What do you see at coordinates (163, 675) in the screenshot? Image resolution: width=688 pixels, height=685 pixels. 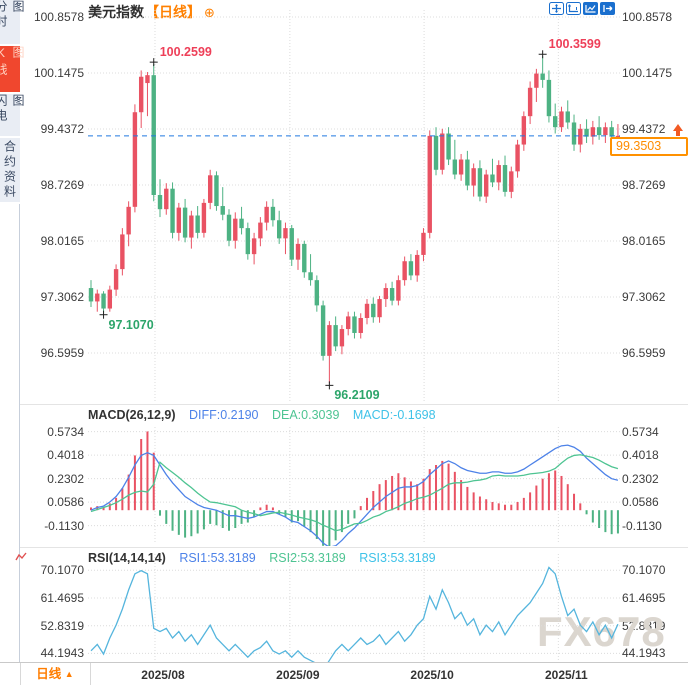 I see `x-axis-label: 2025/08` at bounding box center [163, 675].